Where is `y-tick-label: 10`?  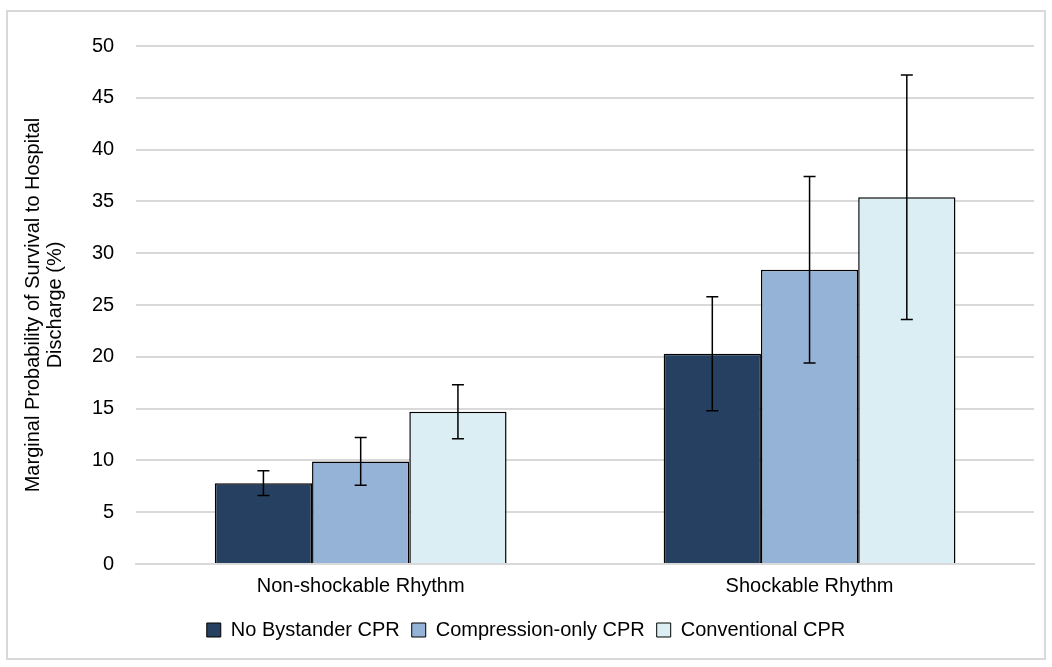
y-tick-label: 10 is located at coordinates (103, 458).